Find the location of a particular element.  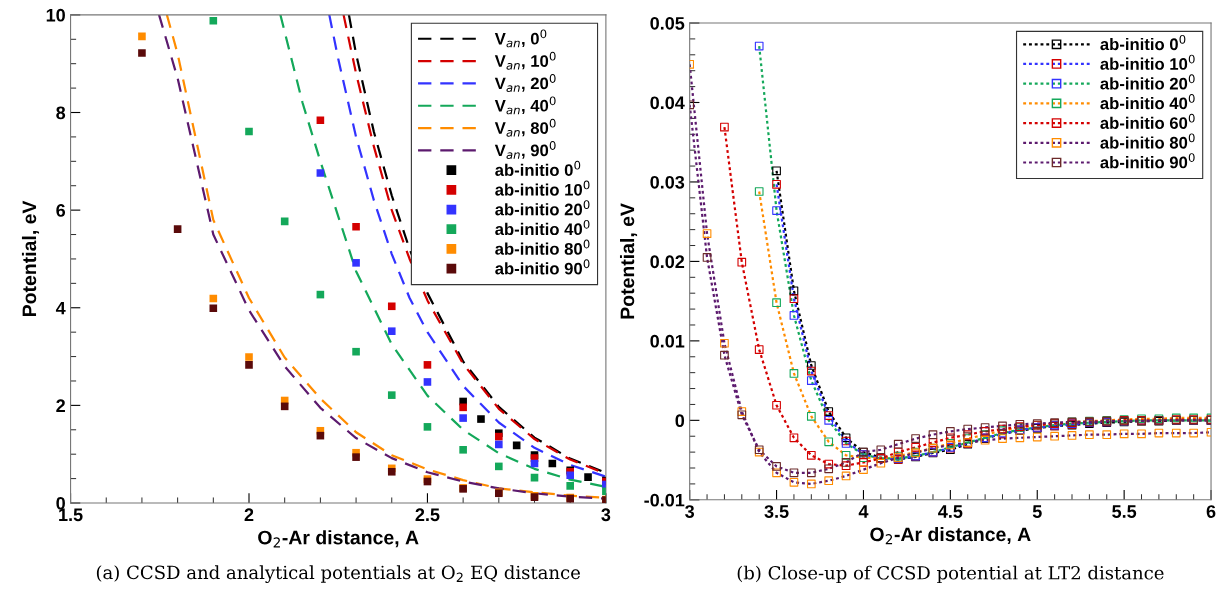

y-tick-label: 2 is located at coordinates (60, 405).